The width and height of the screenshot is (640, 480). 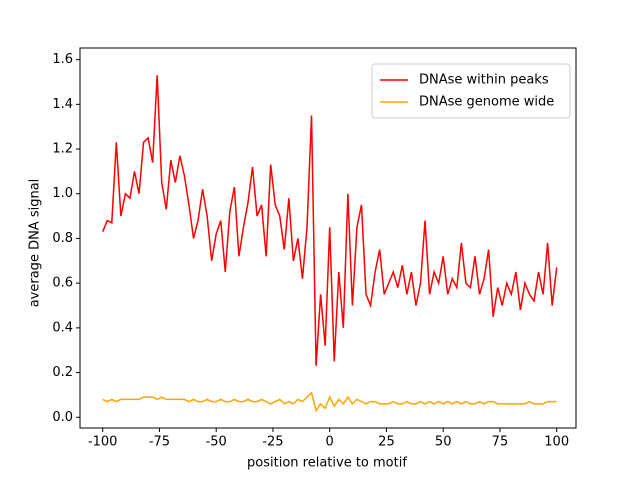 I want to click on y-tick-label: 0.2, so click(x=62, y=372).